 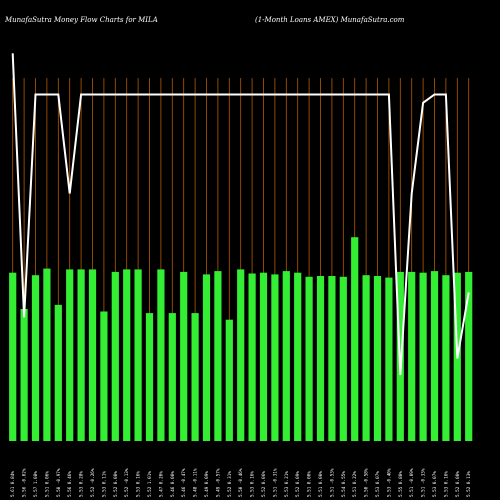 I want to click on x-tick-label: 5.46 0.00%, so click(x=173, y=484).